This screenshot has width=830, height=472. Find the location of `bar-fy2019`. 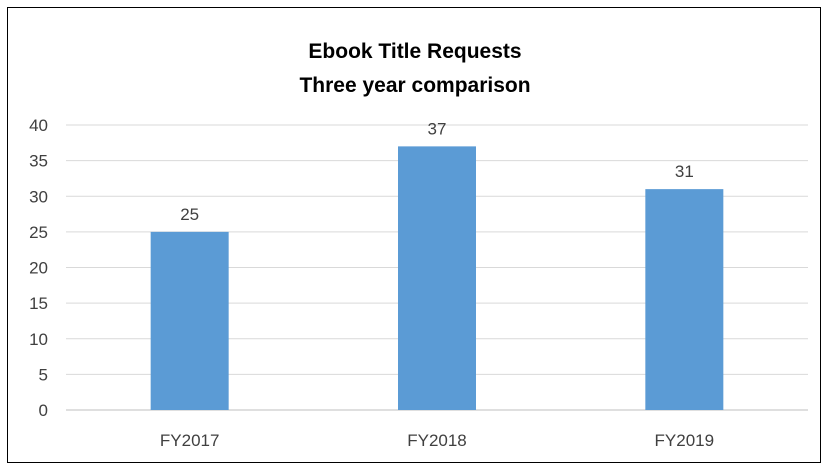

bar-fy2019 is located at coordinates (684, 299).